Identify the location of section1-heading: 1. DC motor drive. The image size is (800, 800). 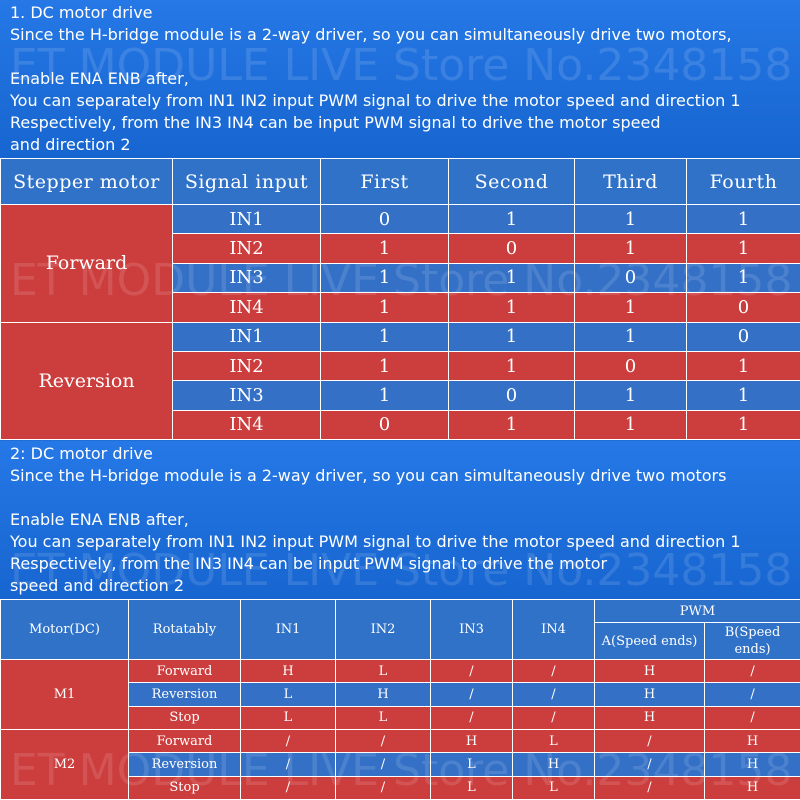
(81, 12).